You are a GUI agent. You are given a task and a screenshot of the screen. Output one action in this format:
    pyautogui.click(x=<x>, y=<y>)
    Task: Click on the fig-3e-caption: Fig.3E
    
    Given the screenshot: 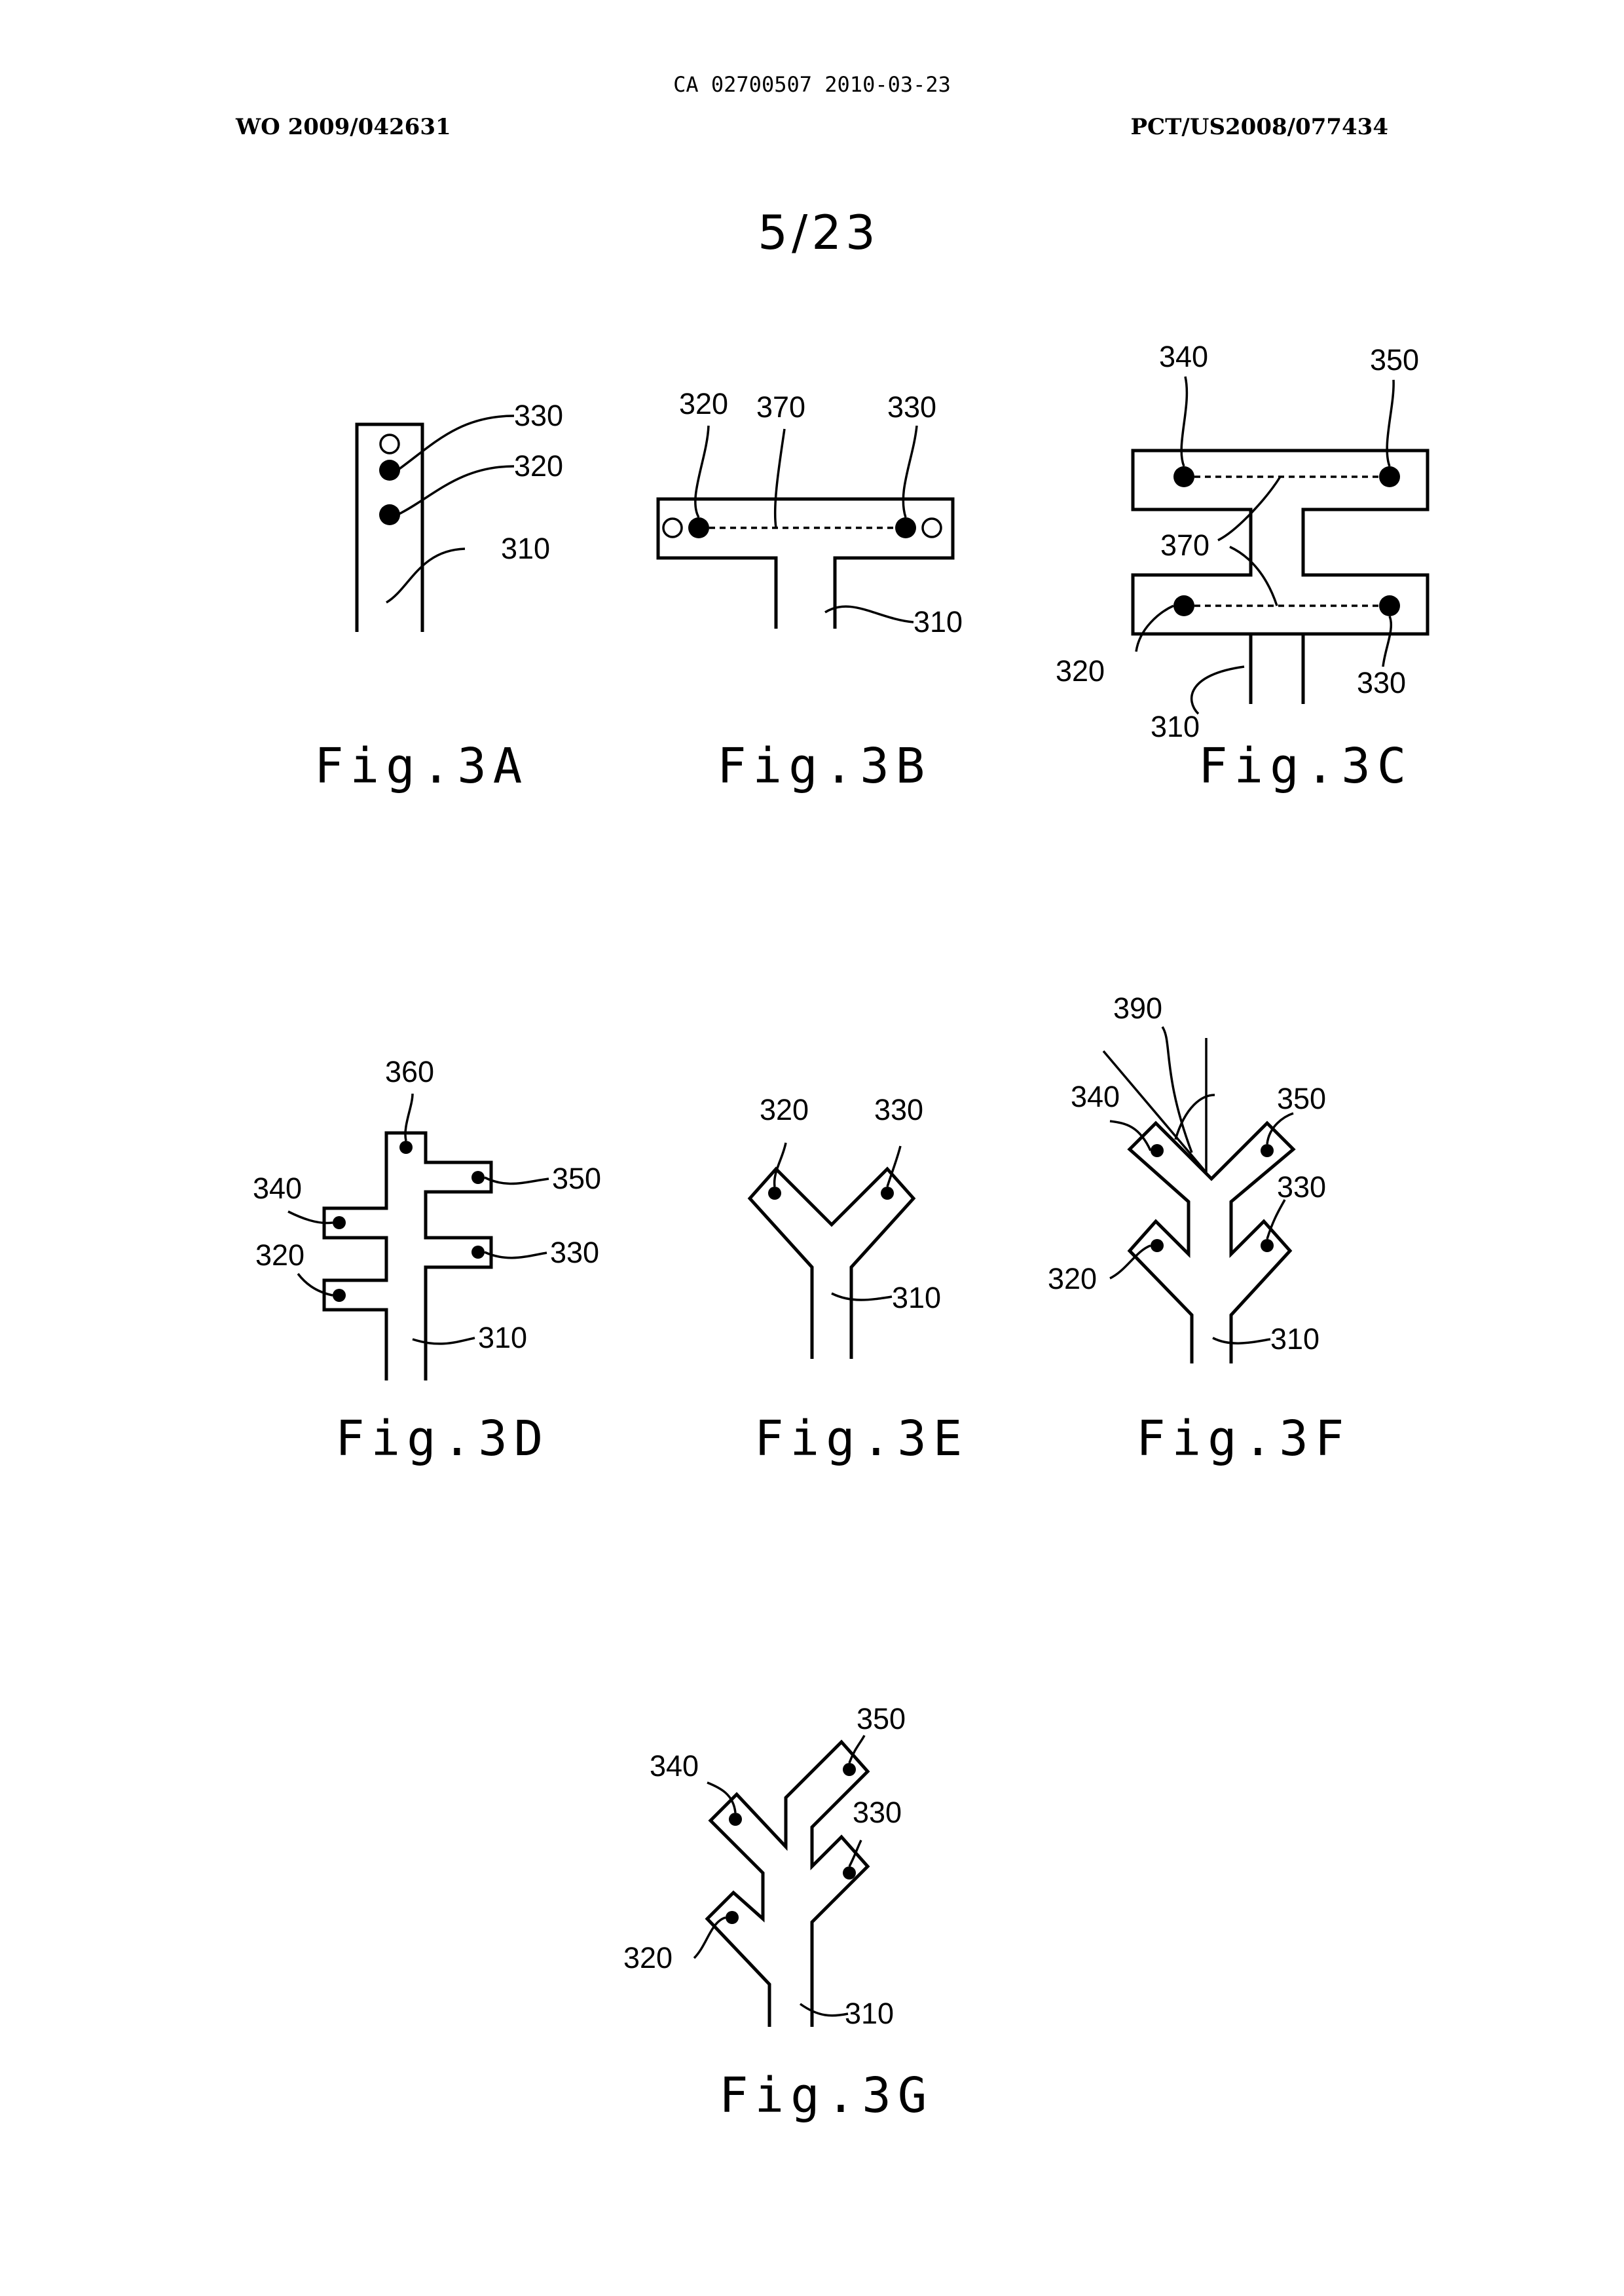 What is the action you would take?
    pyautogui.click(x=861, y=1439)
    